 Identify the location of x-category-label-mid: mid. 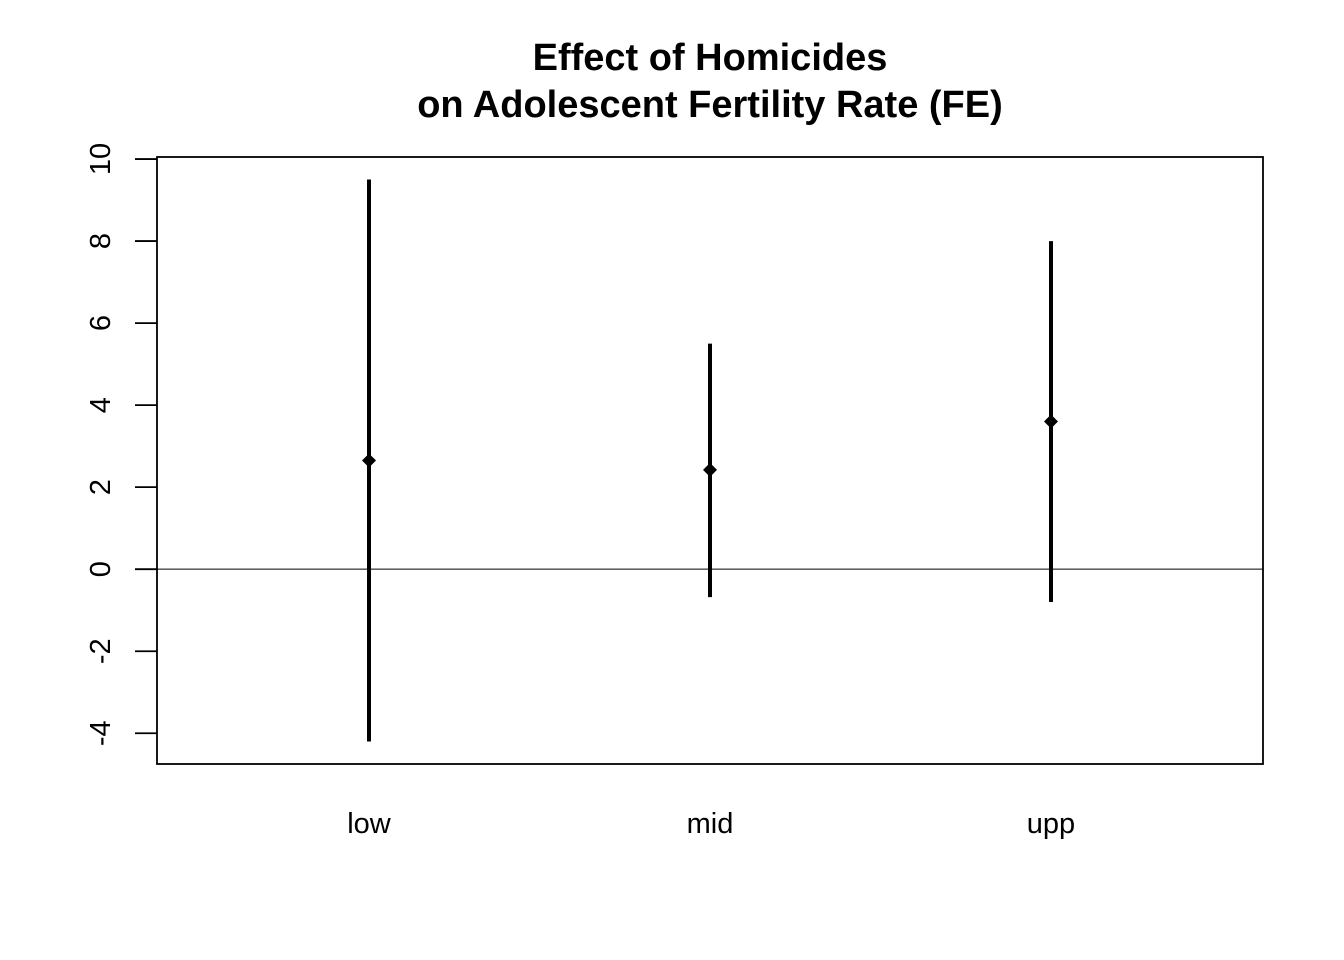
(710, 824).